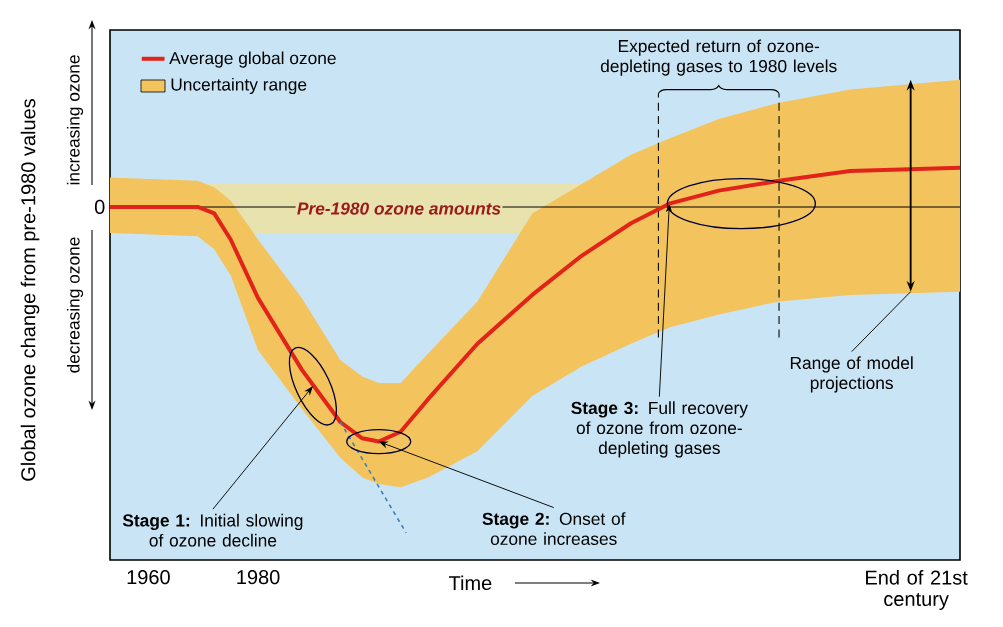  What do you see at coordinates (148, 577) in the screenshot?
I see `x-tick-label: 1960` at bounding box center [148, 577].